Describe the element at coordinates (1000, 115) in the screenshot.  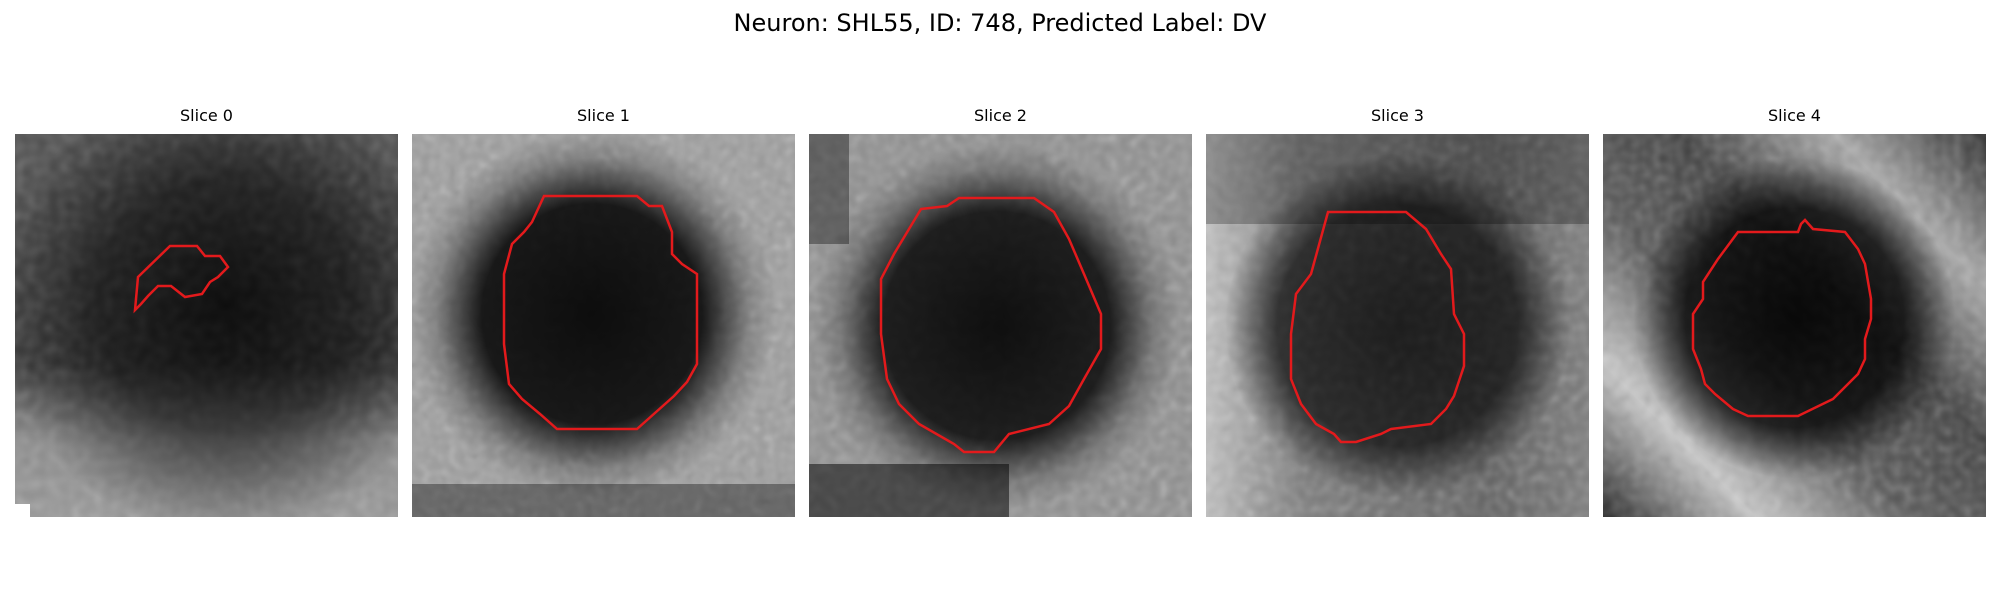
I see `slice-title: Slice 2` at that location.